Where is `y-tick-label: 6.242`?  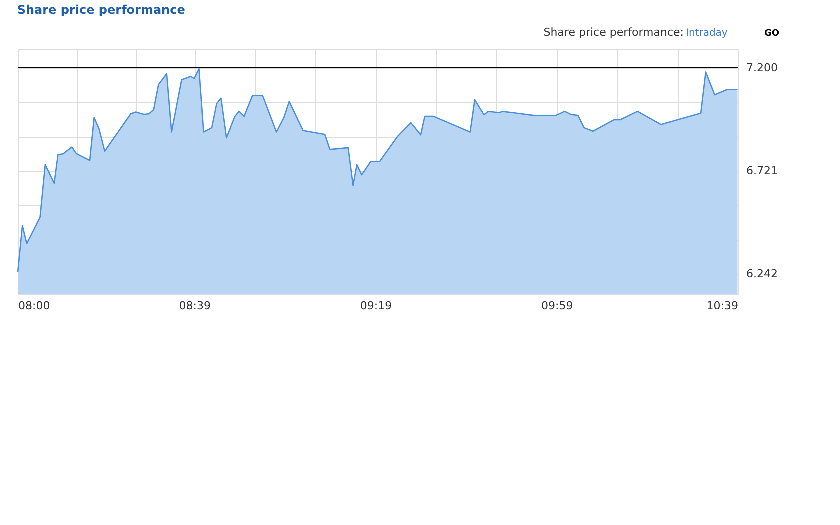
y-tick-label: 6.242 is located at coordinates (762, 273).